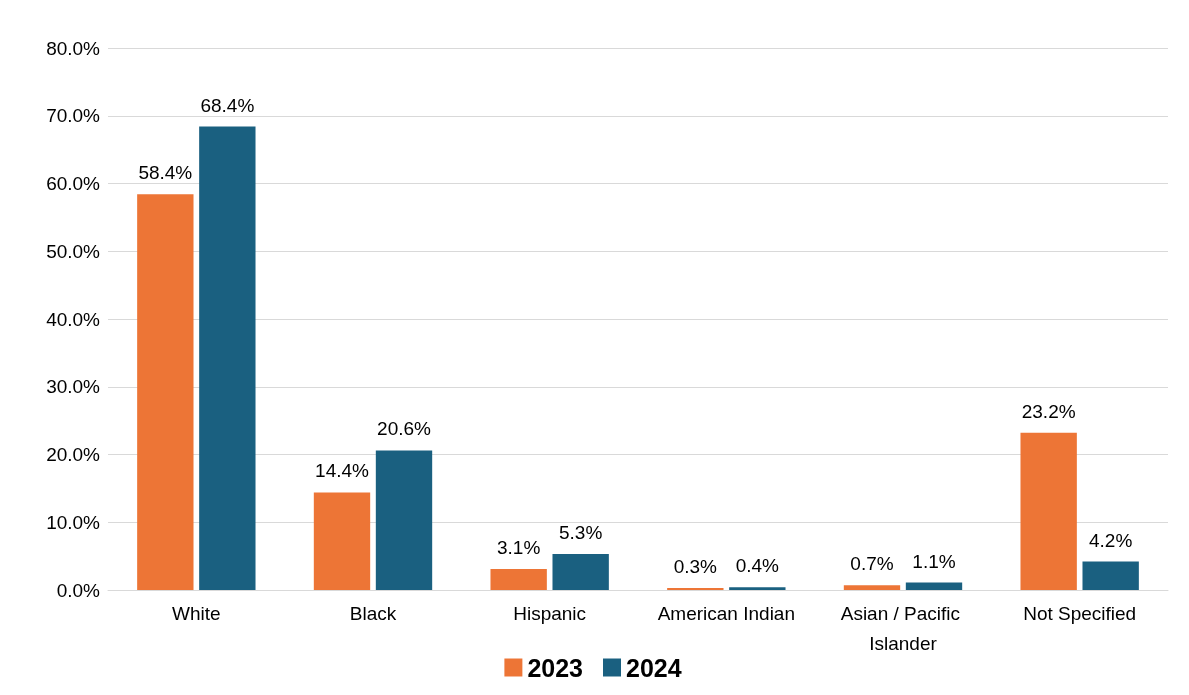 The height and width of the screenshot is (695, 1189). What do you see at coordinates (726, 613) in the screenshot?
I see `x-tick-label: American Indian` at bounding box center [726, 613].